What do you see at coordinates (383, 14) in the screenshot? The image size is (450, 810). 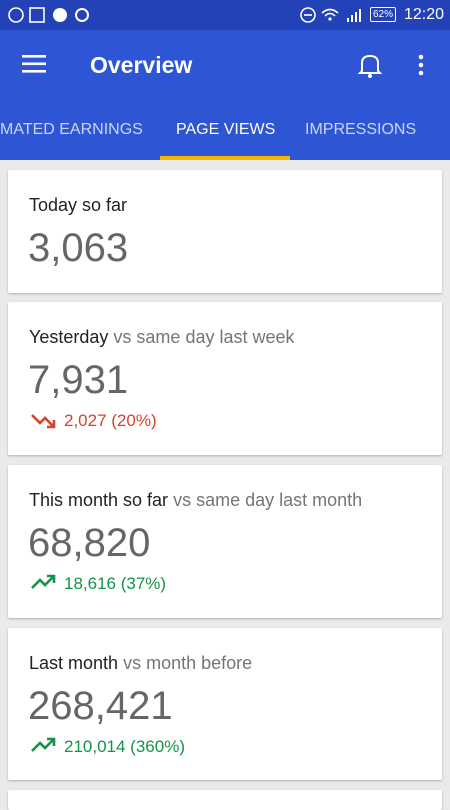 I see `battery: 62%` at bounding box center [383, 14].